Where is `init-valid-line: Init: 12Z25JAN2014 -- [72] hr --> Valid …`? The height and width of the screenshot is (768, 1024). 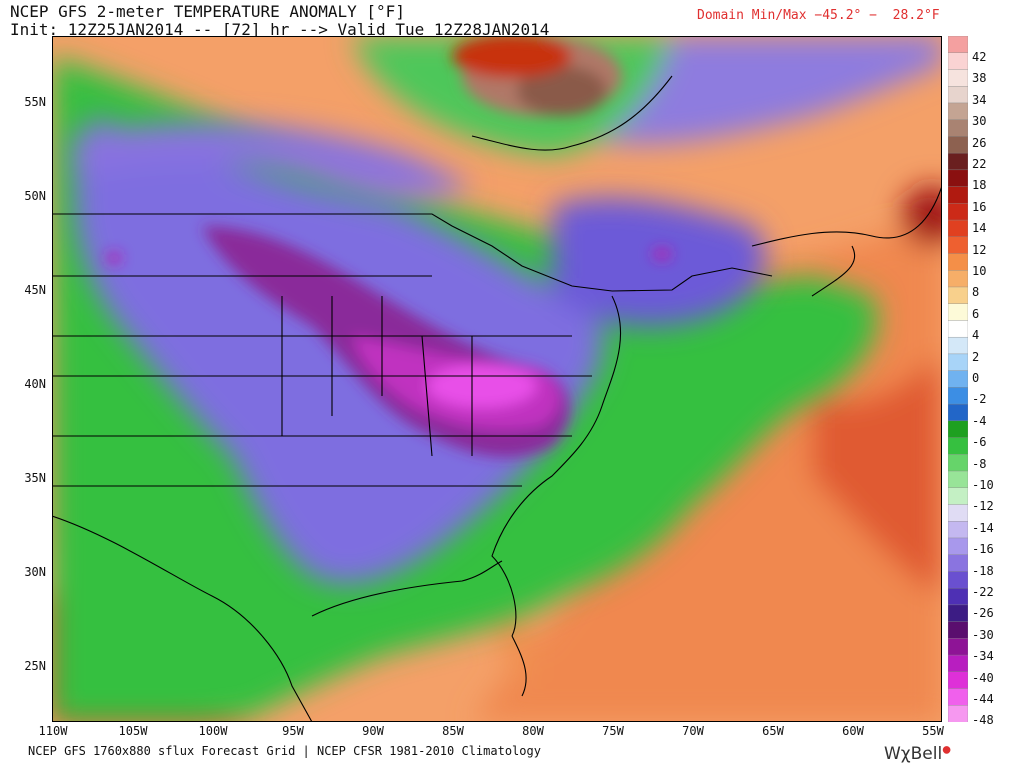
init-valid-line: Init: 12Z25JAN2014 -- [72] hr --> Valid … is located at coordinates (280, 29).